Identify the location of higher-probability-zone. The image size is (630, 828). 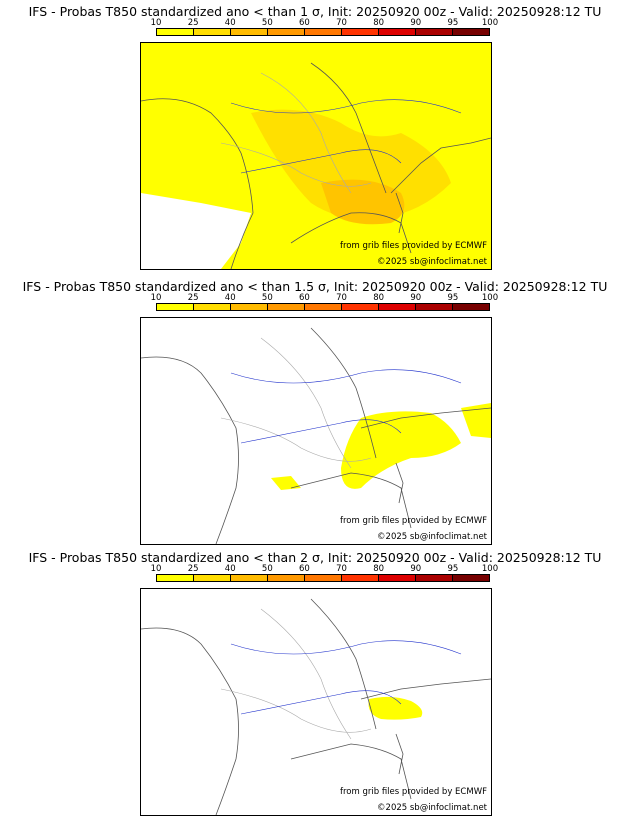
(363, 202).